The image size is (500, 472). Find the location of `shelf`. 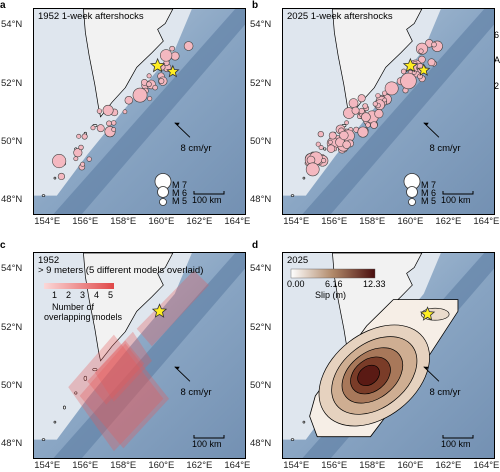

shelf is located at coordinates (113, 102).